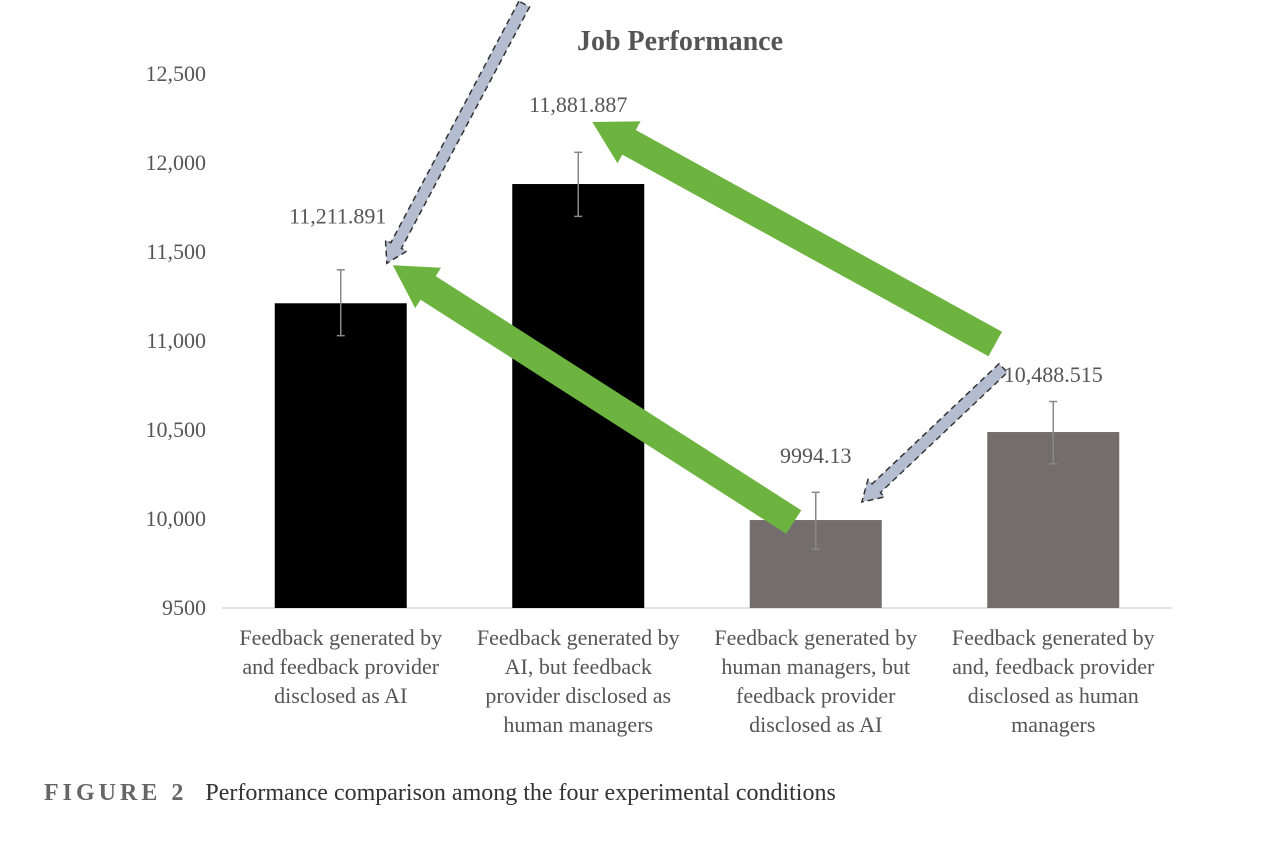 Image resolution: width=1284 pixels, height=843 pixels. What do you see at coordinates (816, 455) in the screenshot?
I see `data-label: 9994.13` at bounding box center [816, 455].